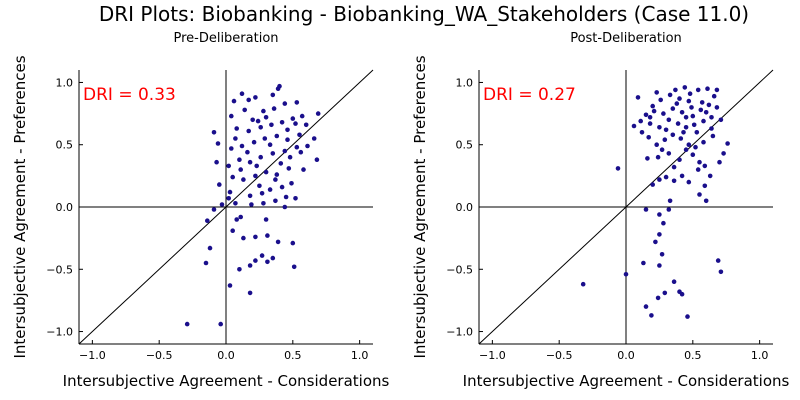 The width and height of the screenshot is (800, 400). What do you see at coordinates (59, 269) in the screenshot?
I see `y-tick-label: −0.5` at bounding box center [59, 269].